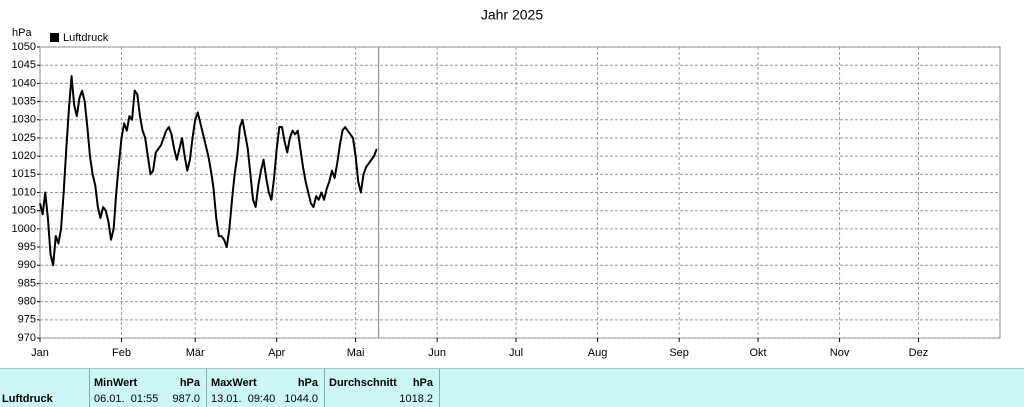 Image resolution: width=1024 pixels, height=407 pixels. I want to click on y-tick-label: 995, so click(27, 247).